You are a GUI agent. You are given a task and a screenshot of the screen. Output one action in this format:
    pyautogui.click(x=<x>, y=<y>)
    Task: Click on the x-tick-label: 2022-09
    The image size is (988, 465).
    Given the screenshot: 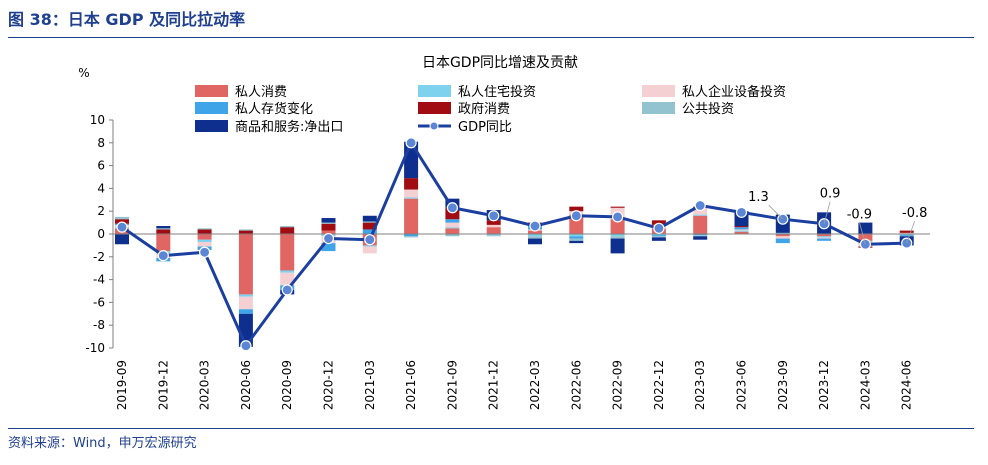 What is the action you would take?
    pyautogui.click(x=618, y=385)
    